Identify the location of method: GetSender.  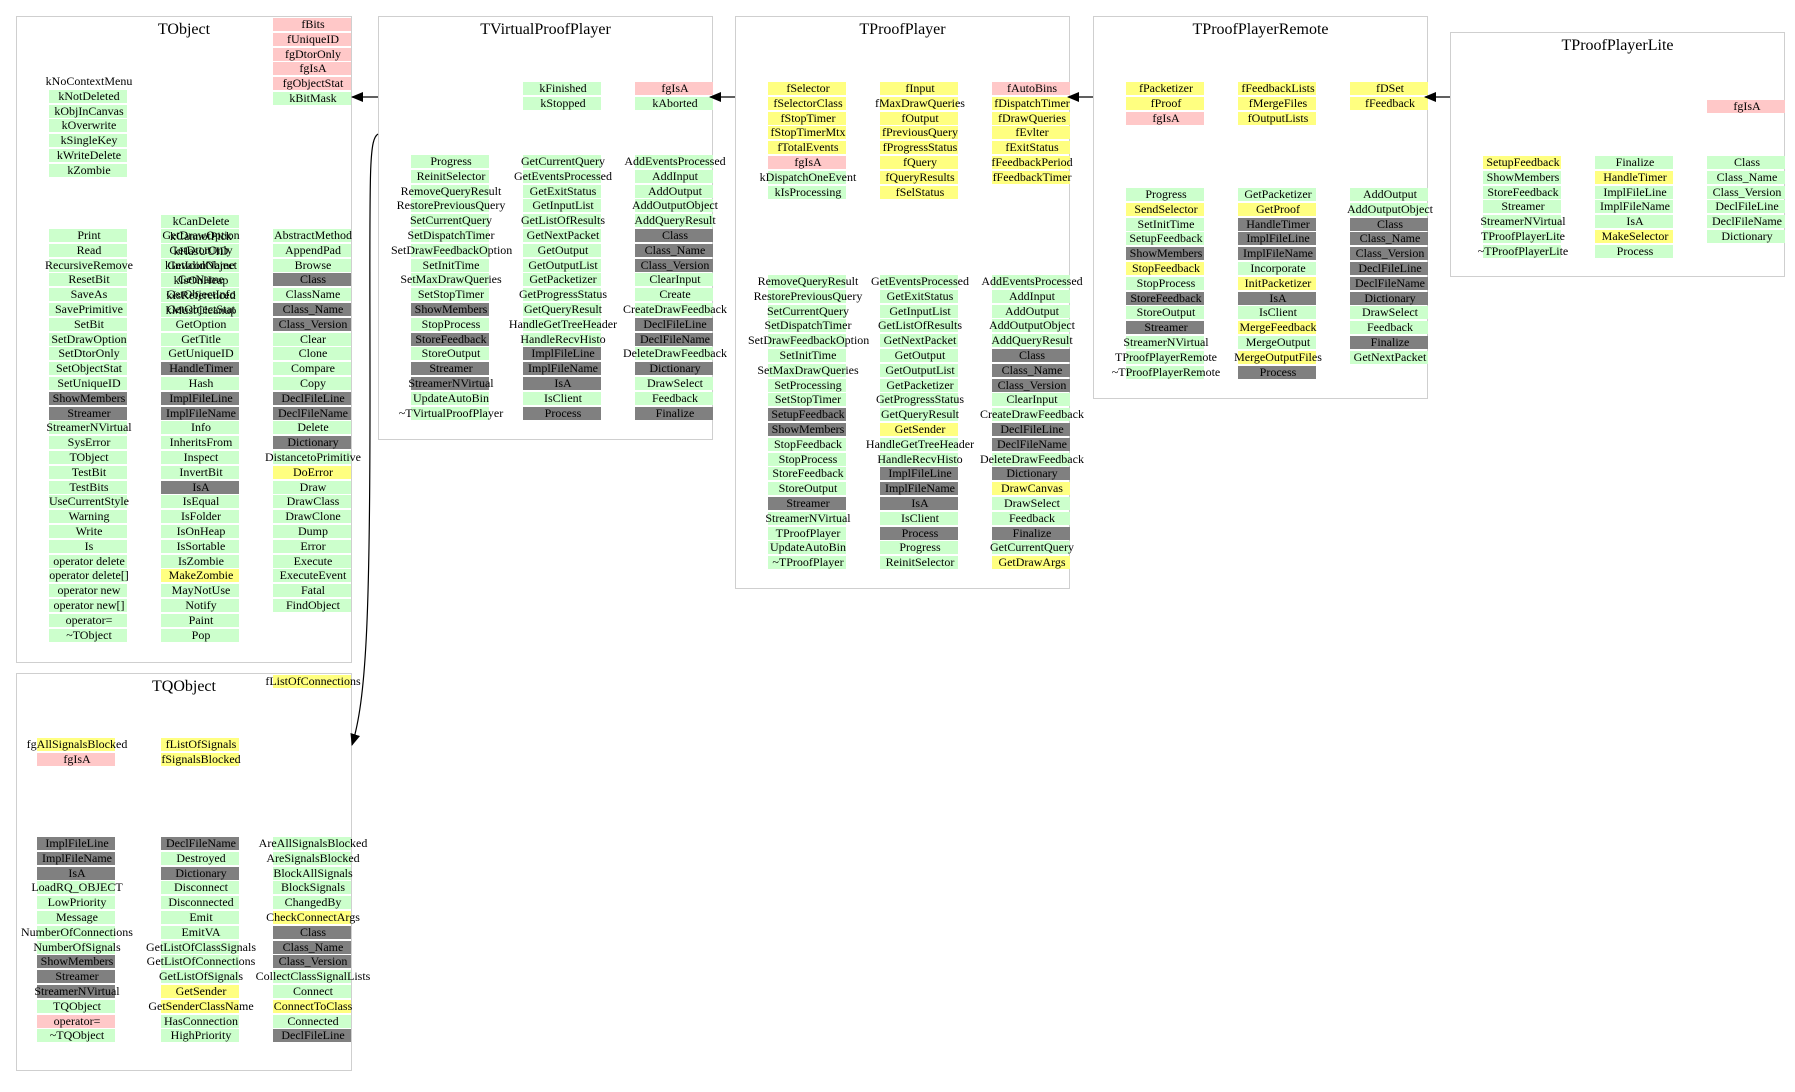
(201, 991).